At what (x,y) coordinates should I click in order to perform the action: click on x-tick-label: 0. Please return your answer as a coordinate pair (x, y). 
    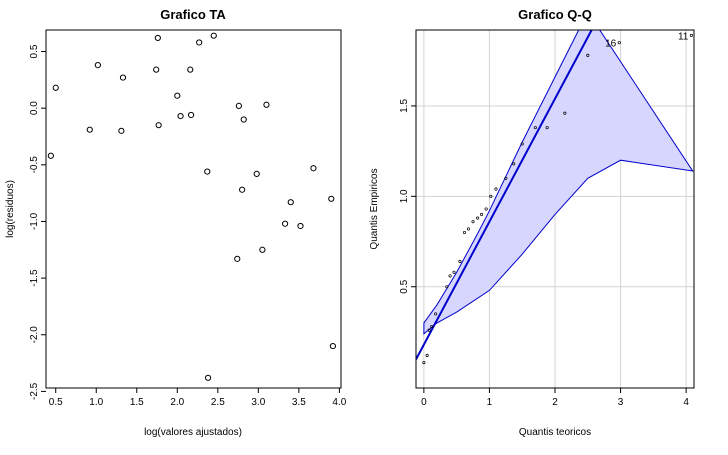
    Looking at the image, I should click on (424, 402).